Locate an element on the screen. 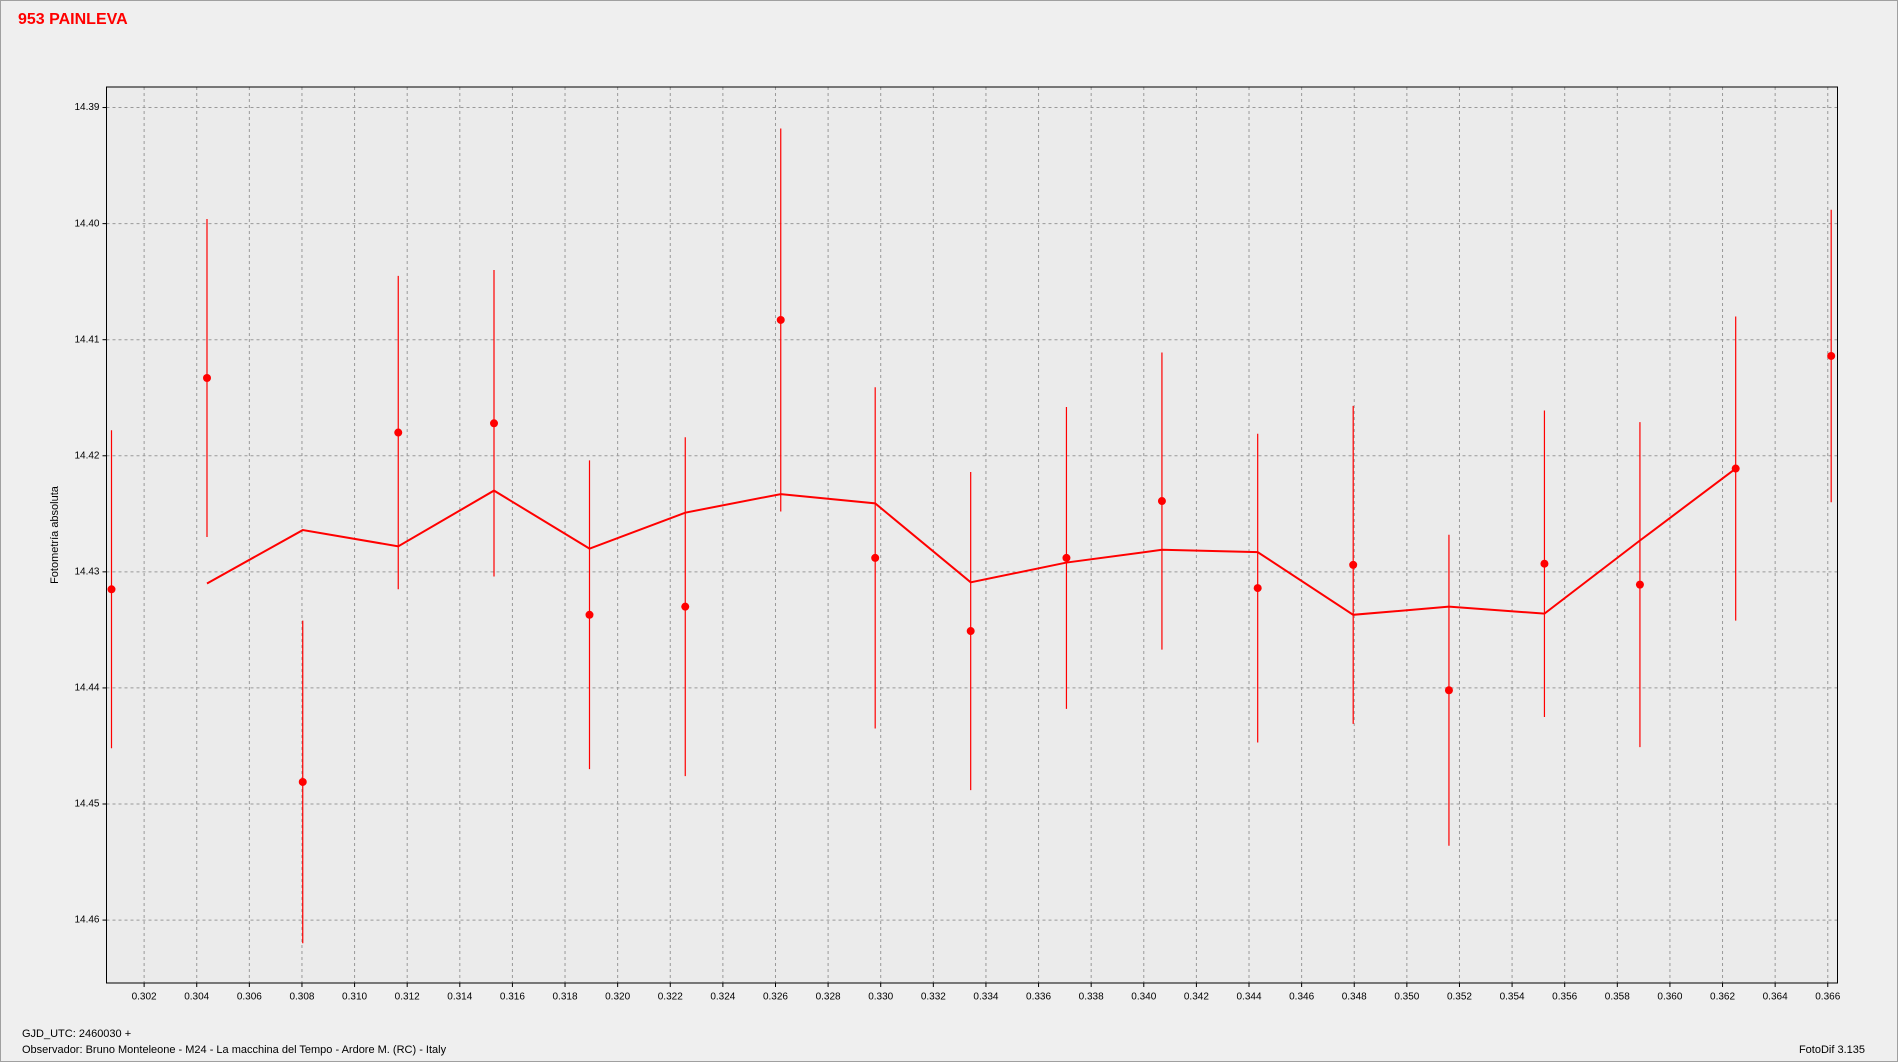  x-tick-label: 0.346 is located at coordinates (1301, 997).